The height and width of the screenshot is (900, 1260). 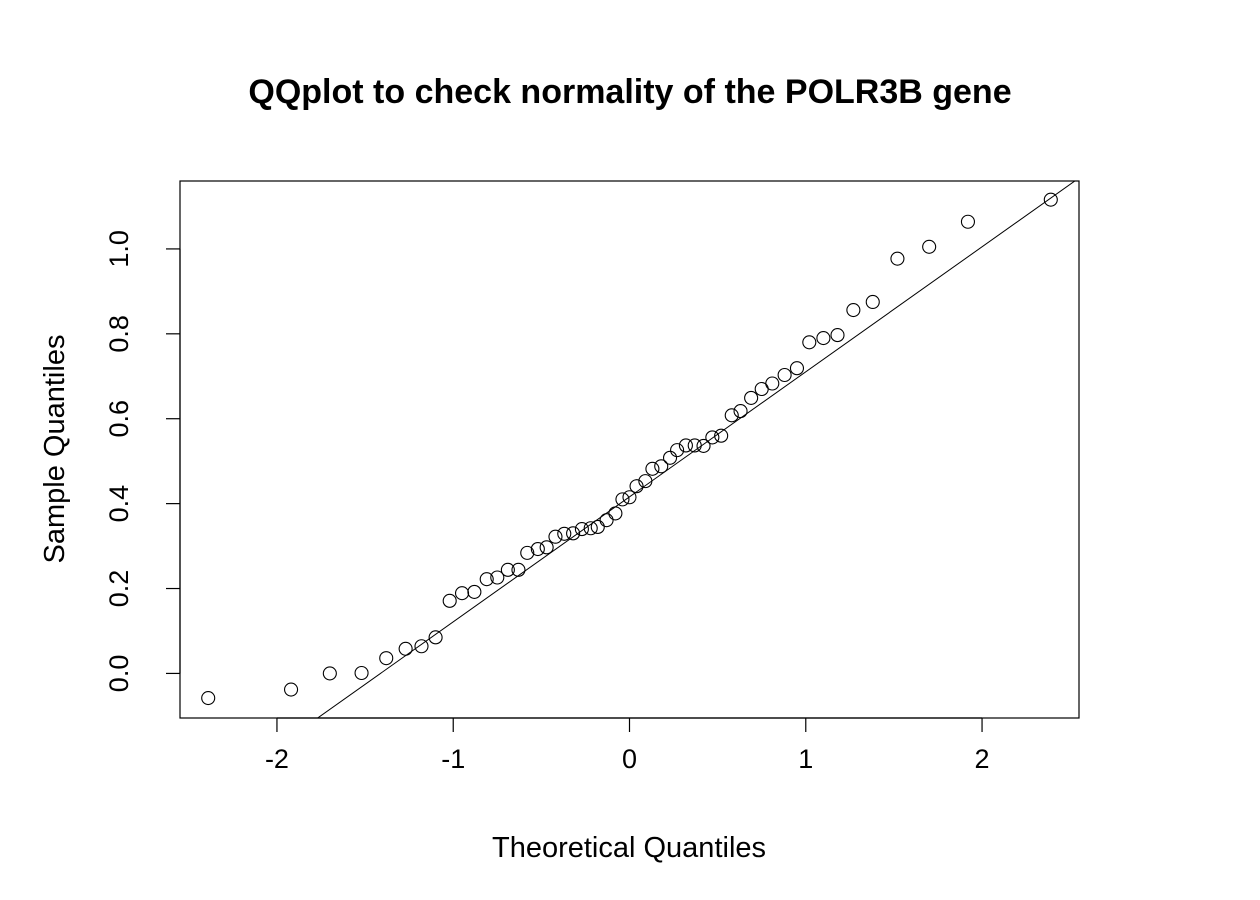 I want to click on y-tick-label: 1.0, so click(x=119, y=249).